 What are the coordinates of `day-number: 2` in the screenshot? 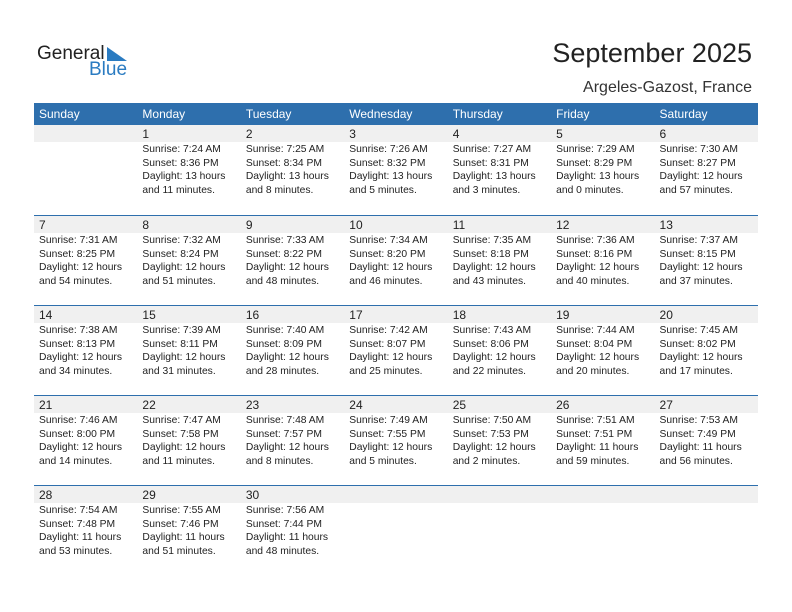 It's located at (292, 133).